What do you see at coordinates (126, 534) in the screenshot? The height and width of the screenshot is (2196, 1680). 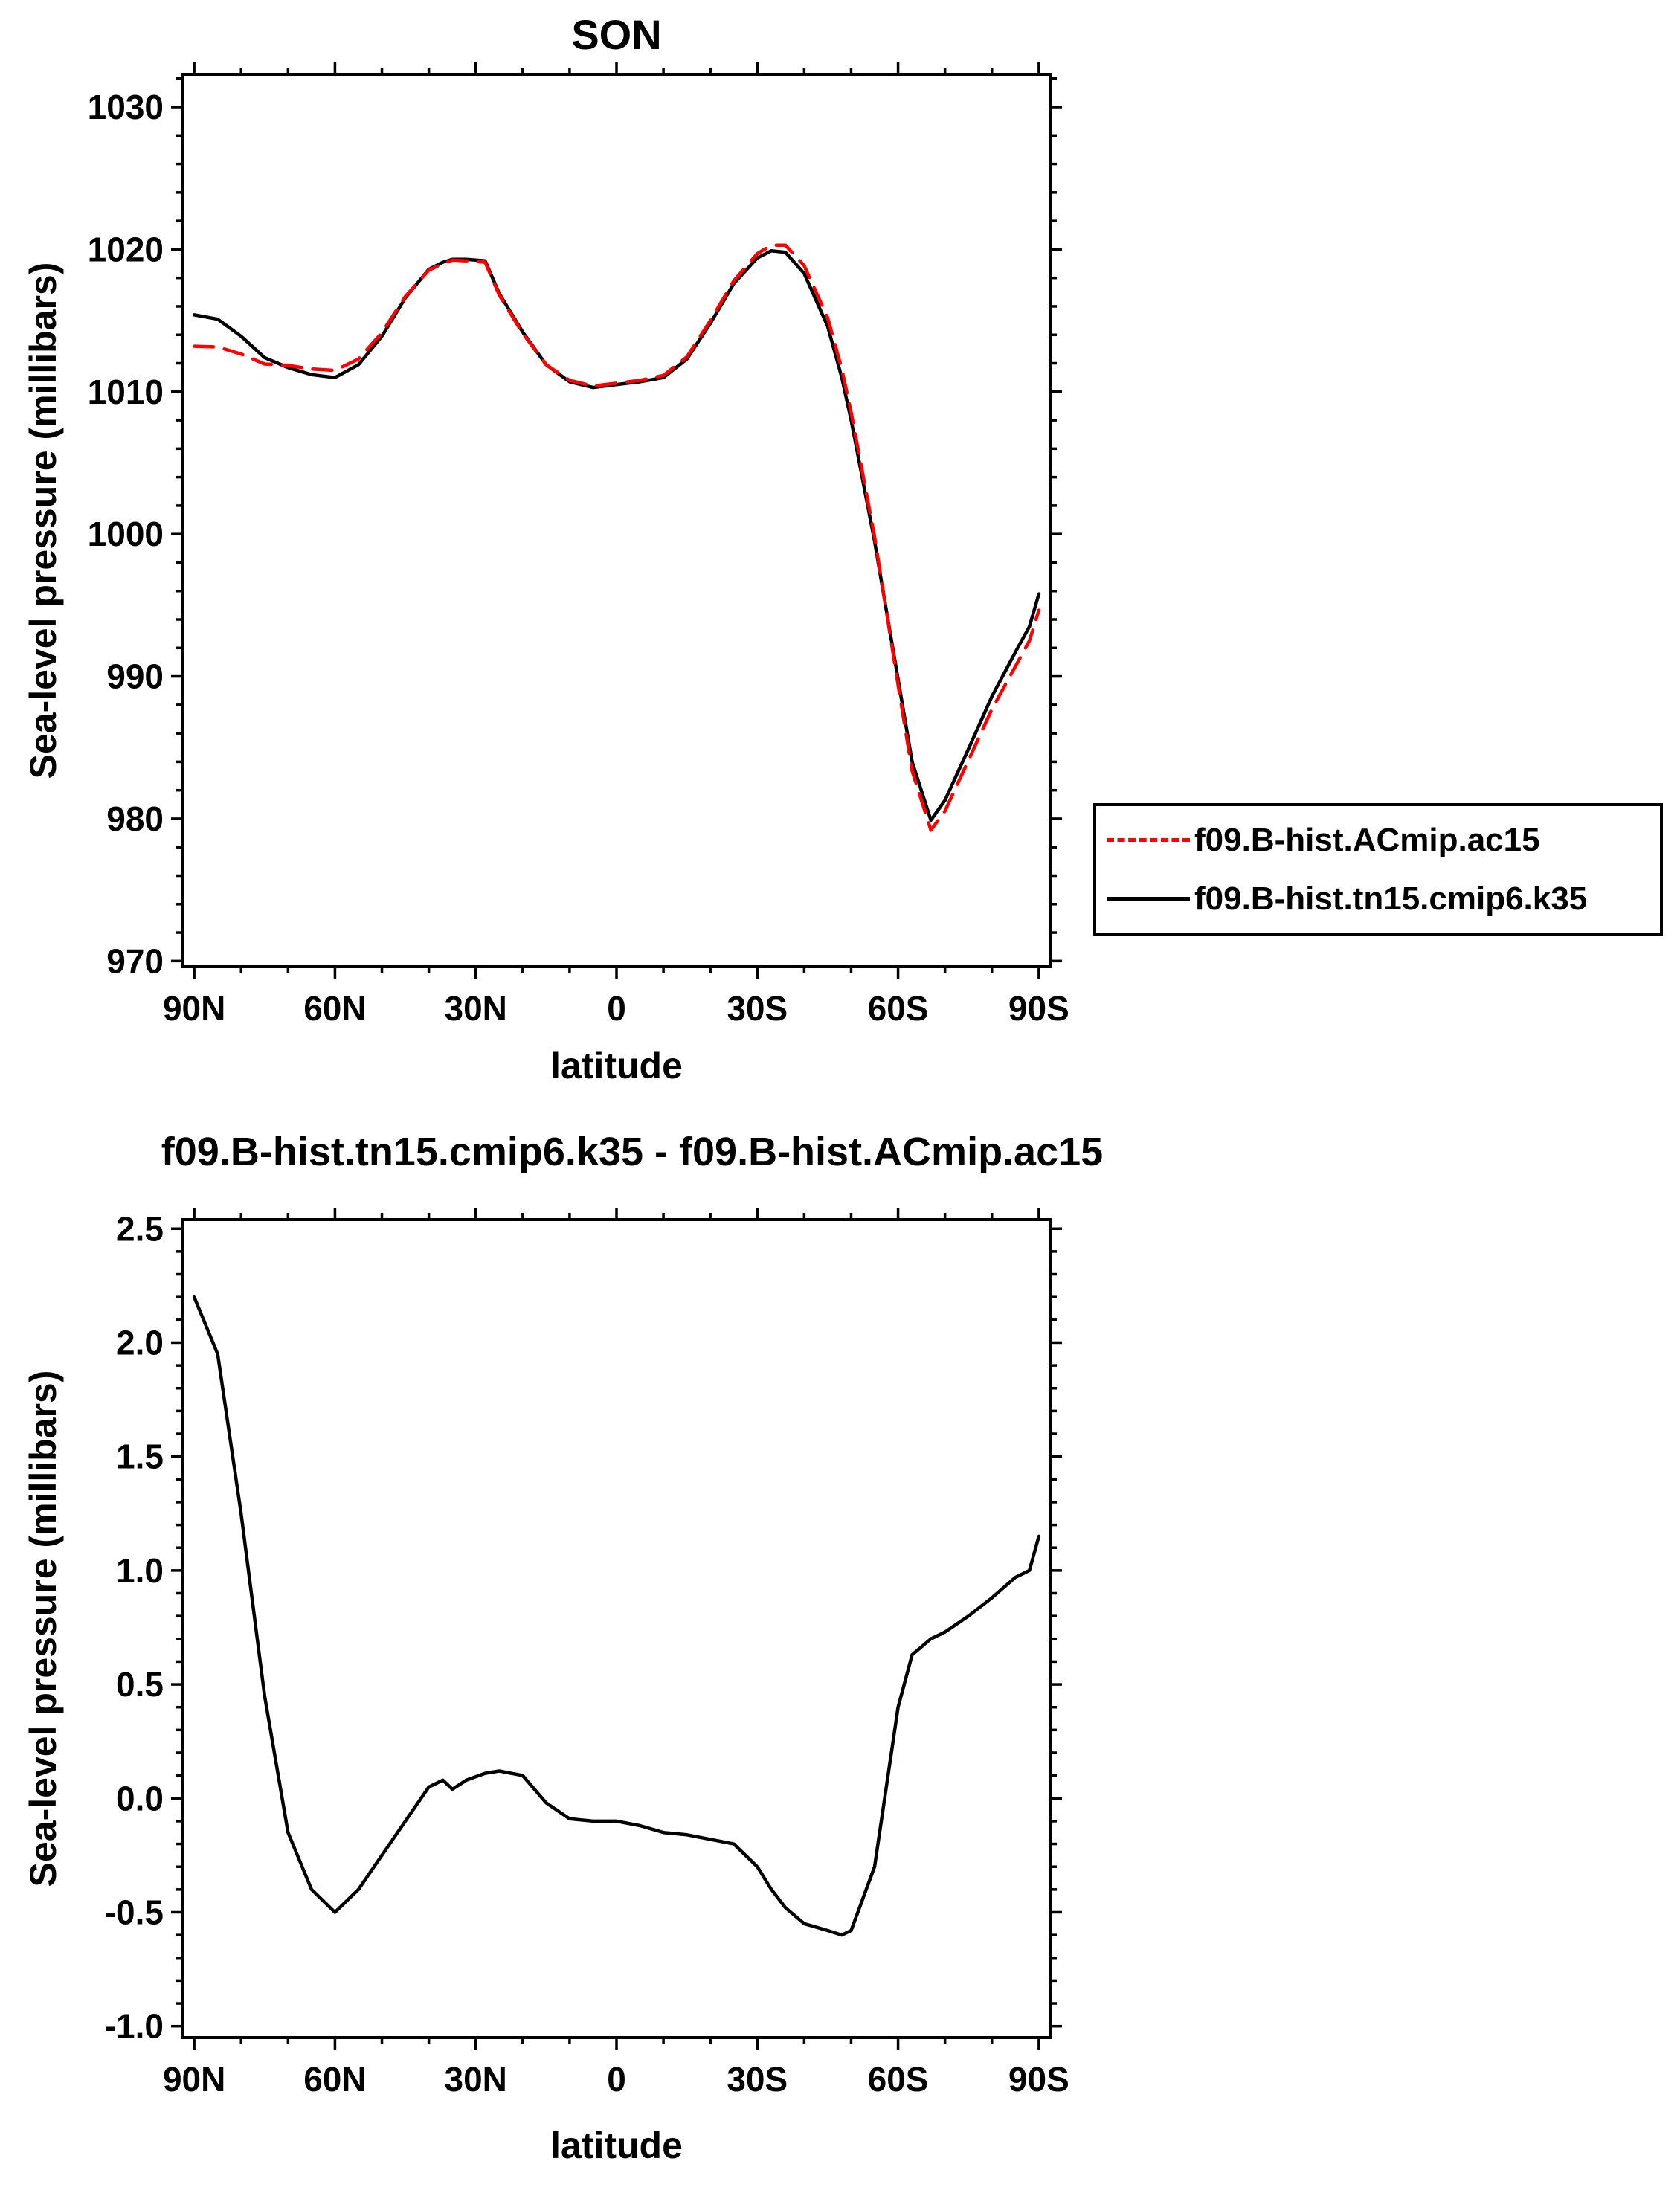 I see `svg-text: 1000` at bounding box center [126, 534].